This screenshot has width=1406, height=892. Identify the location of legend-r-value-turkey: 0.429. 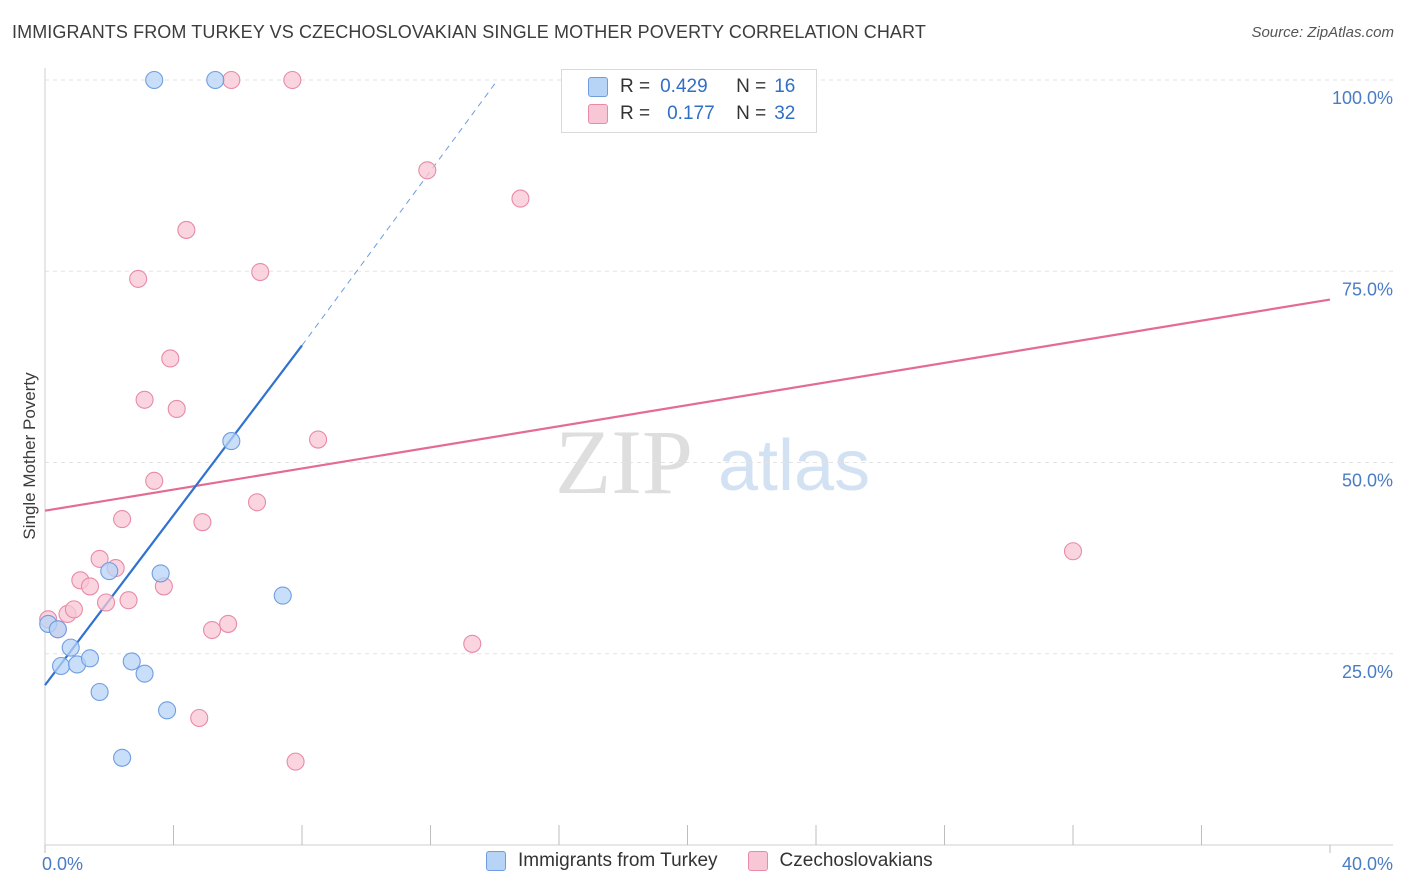
(684, 86).